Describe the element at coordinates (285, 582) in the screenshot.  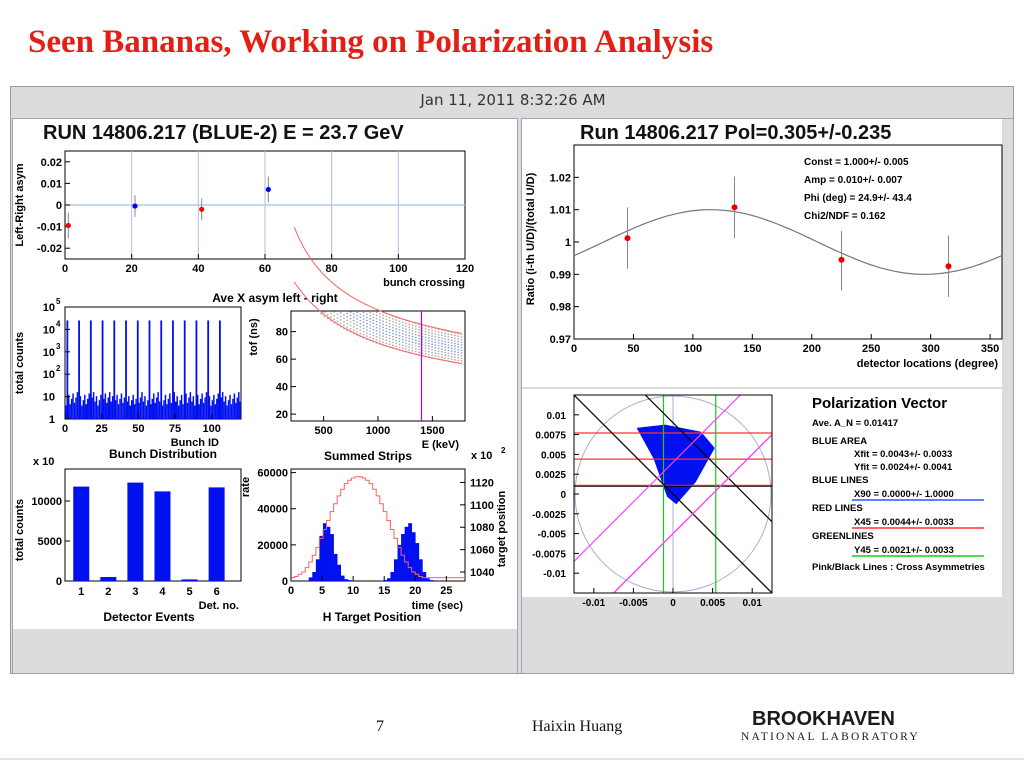
I see `y-tick-label: 0` at that location.